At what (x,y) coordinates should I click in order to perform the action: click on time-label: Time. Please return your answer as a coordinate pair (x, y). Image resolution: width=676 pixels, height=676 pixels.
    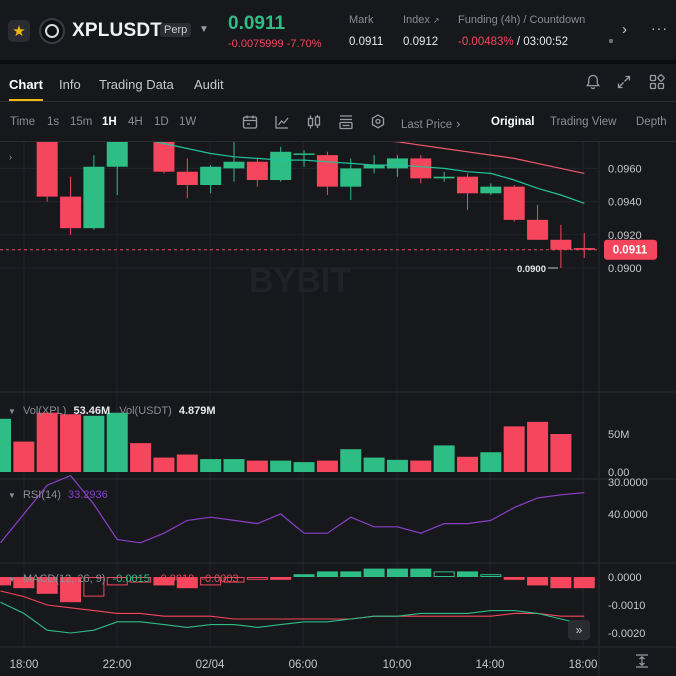
    Looking at the image, I should click on (23, 122).